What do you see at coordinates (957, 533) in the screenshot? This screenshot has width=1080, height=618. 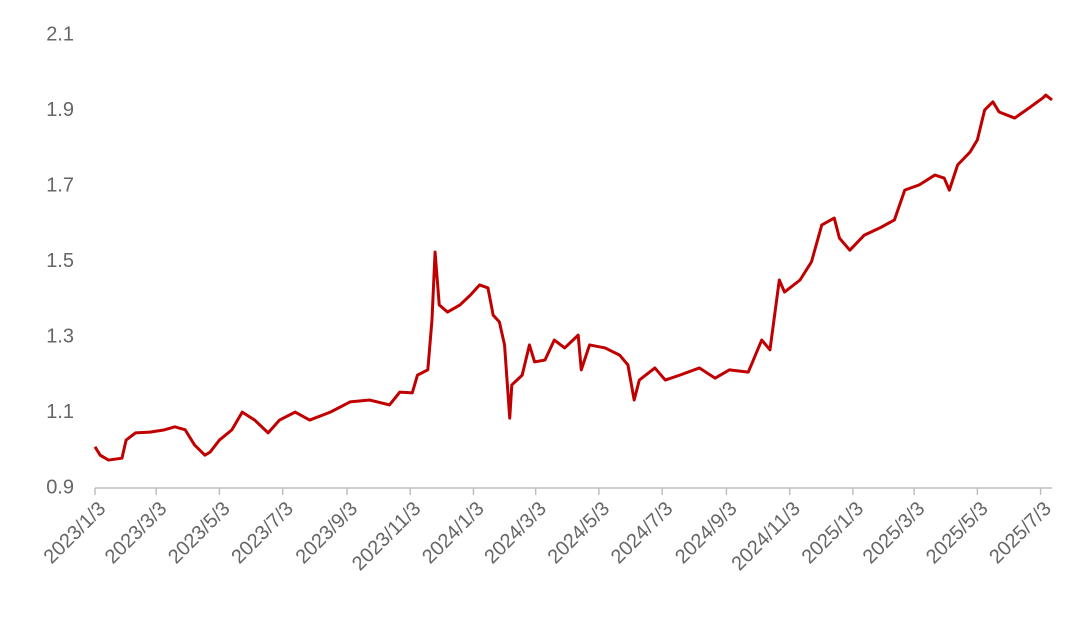 I see `x-tick-label: 2025/5/3` at bounding box center [957, 533].